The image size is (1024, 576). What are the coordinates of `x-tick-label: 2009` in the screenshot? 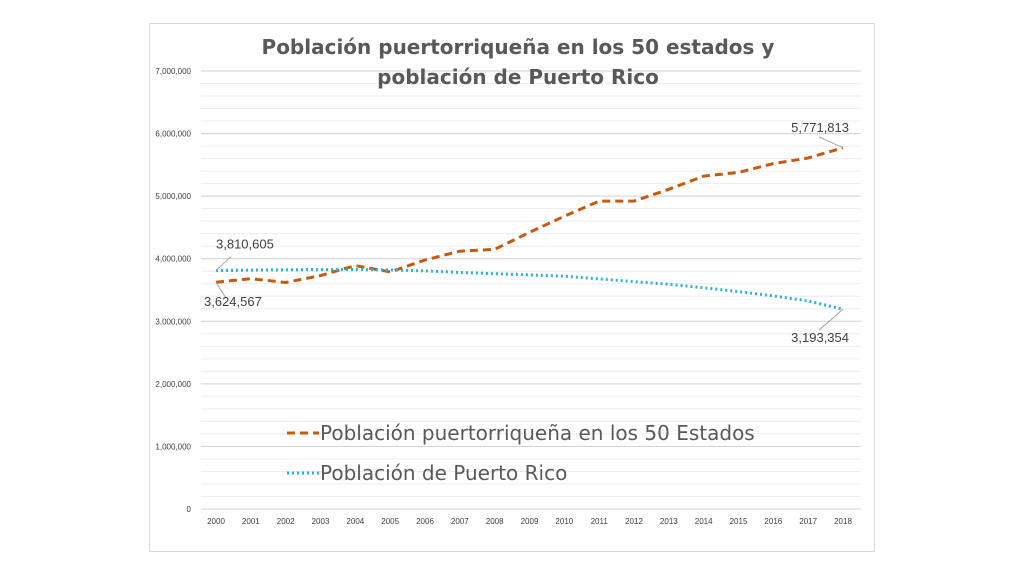 It's located at (530, 521).